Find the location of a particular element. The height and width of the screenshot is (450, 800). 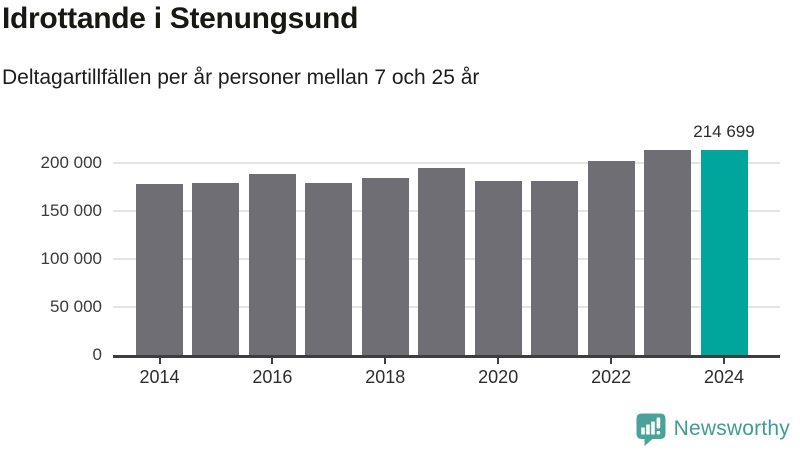

x-tick-label-2014: 2014 is located at coordinates (159, 377).